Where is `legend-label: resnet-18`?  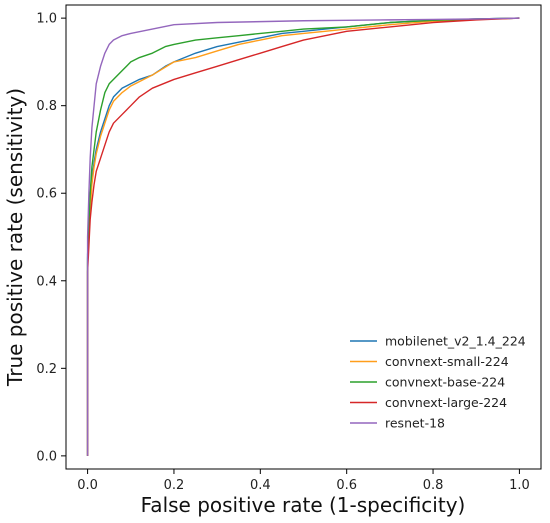 legend-label: resnet-18 is located at coordinates (415, 423).